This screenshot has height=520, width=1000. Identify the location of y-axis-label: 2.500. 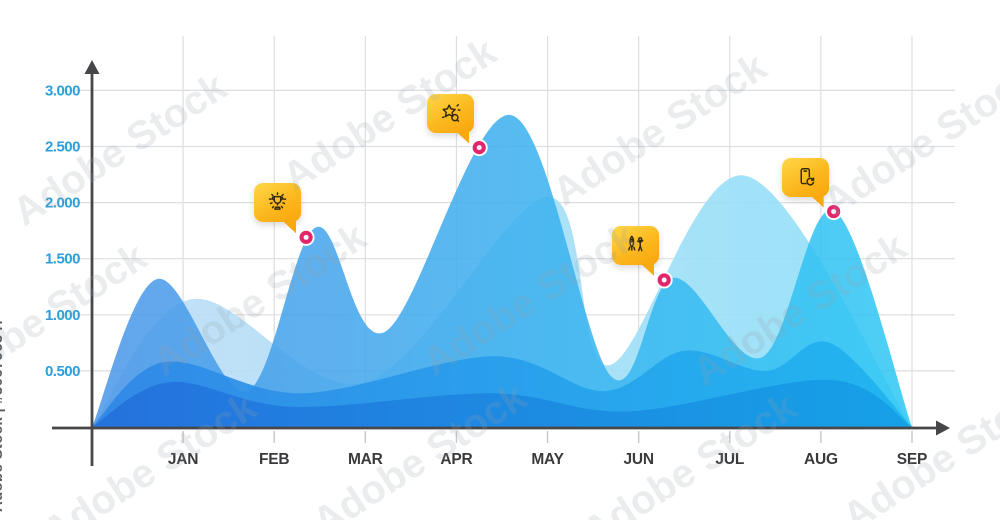
(62, 147).